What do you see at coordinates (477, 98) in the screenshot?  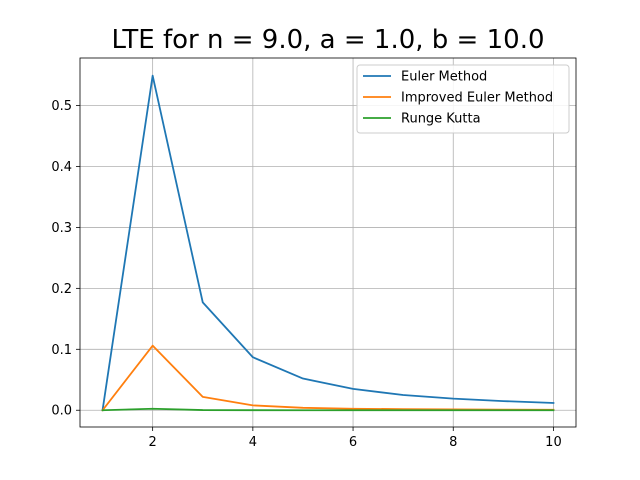 I see `legend-label: Improved Euler Method` at bounding box center [477, 98].